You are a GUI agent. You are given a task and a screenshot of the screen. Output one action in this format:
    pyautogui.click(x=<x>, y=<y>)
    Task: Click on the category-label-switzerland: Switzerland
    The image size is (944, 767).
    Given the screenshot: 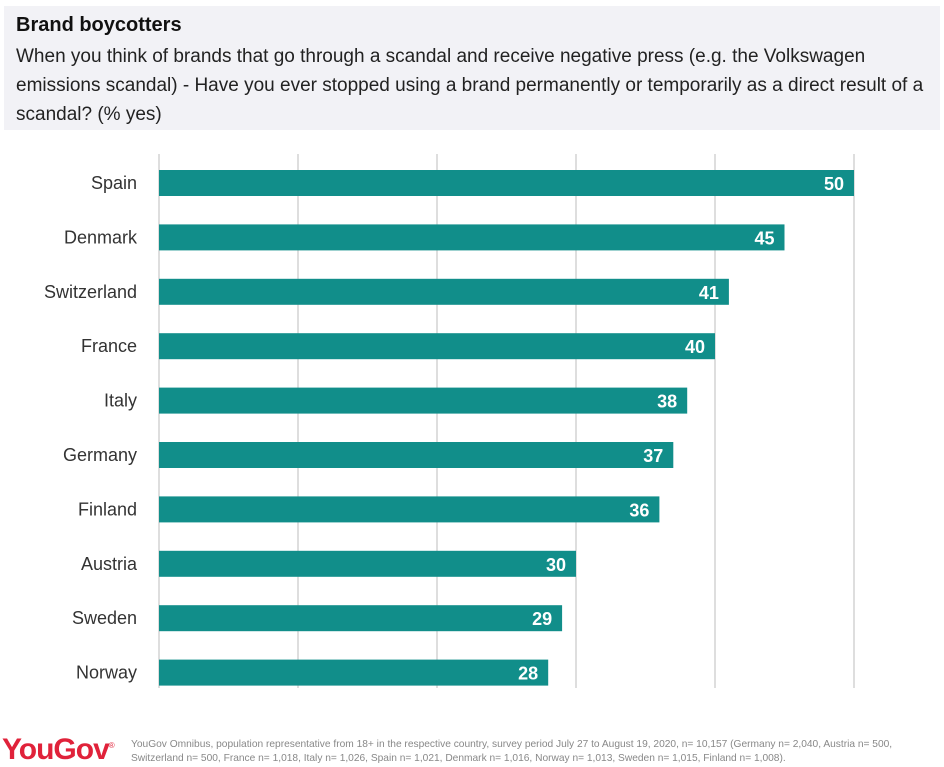 What is the action you would take?
    pyautogui.click(x=90, y=292)
    